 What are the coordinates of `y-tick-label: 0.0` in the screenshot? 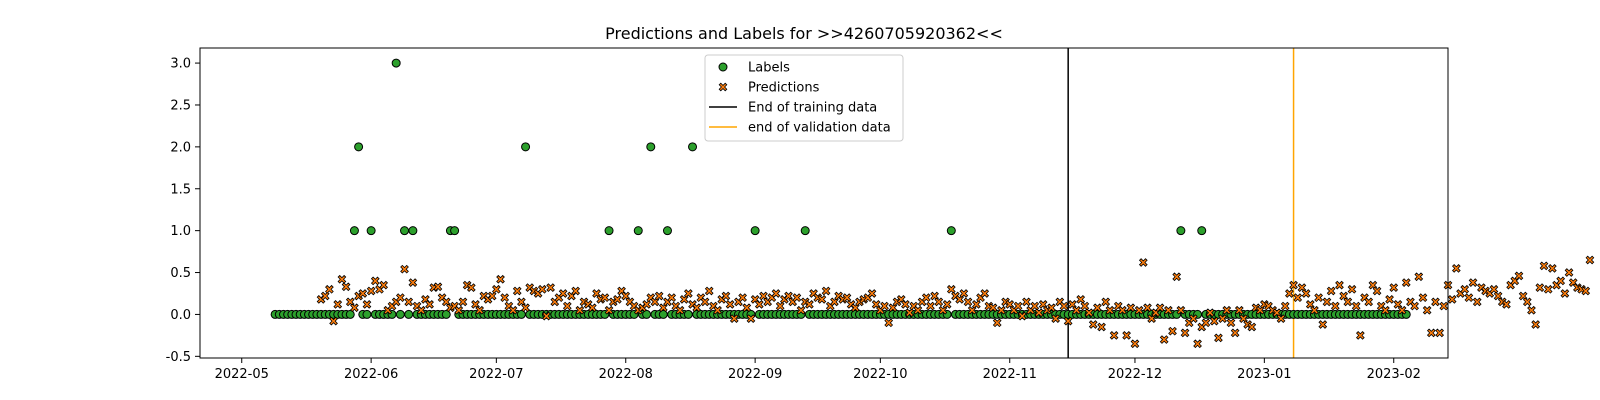 It's located at (180, 315).